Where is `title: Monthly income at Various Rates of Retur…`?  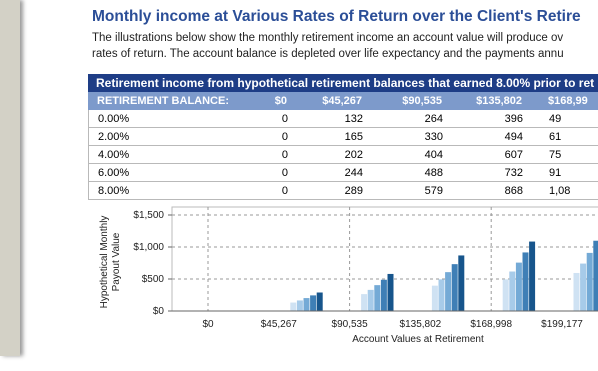 title: Monthly income at Various Rates of Retur… is located at coordinates (336, 16).